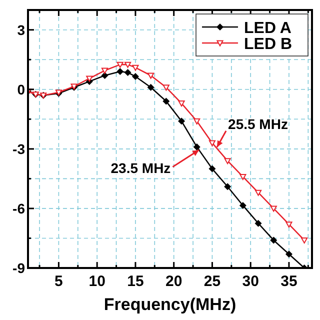 The width and height of the screenshot is (320, 320). I want to click on annotation: 25.5 MHz, so click(258, 124).